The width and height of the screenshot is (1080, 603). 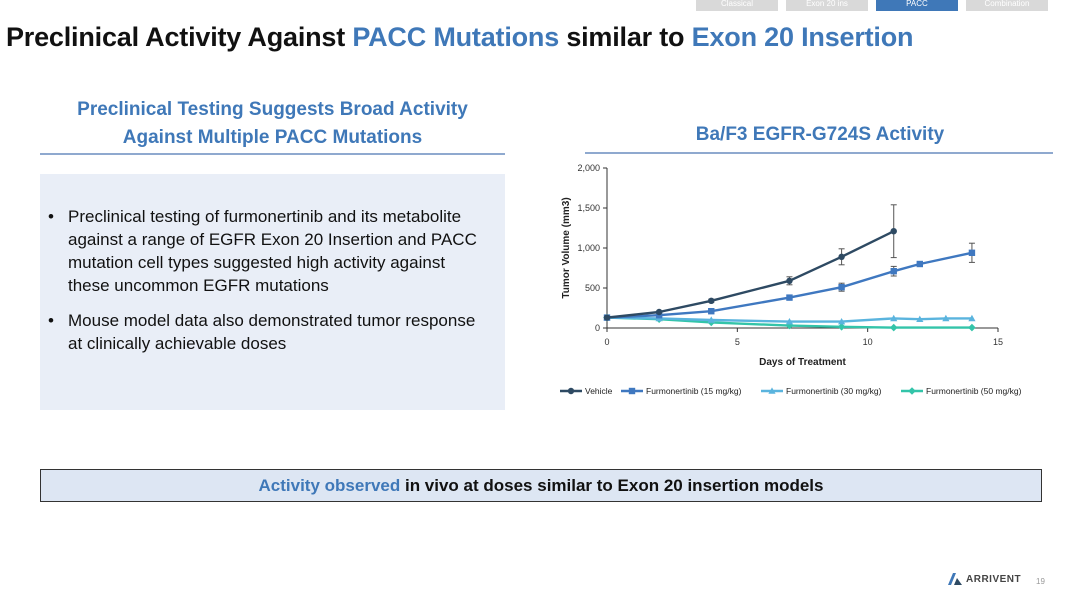 What do you see at coordinates (802, 37) in the screenshot?
I see `title-highlight-exon20: Exon 20 Insertion` at bounding box center [802, 37].